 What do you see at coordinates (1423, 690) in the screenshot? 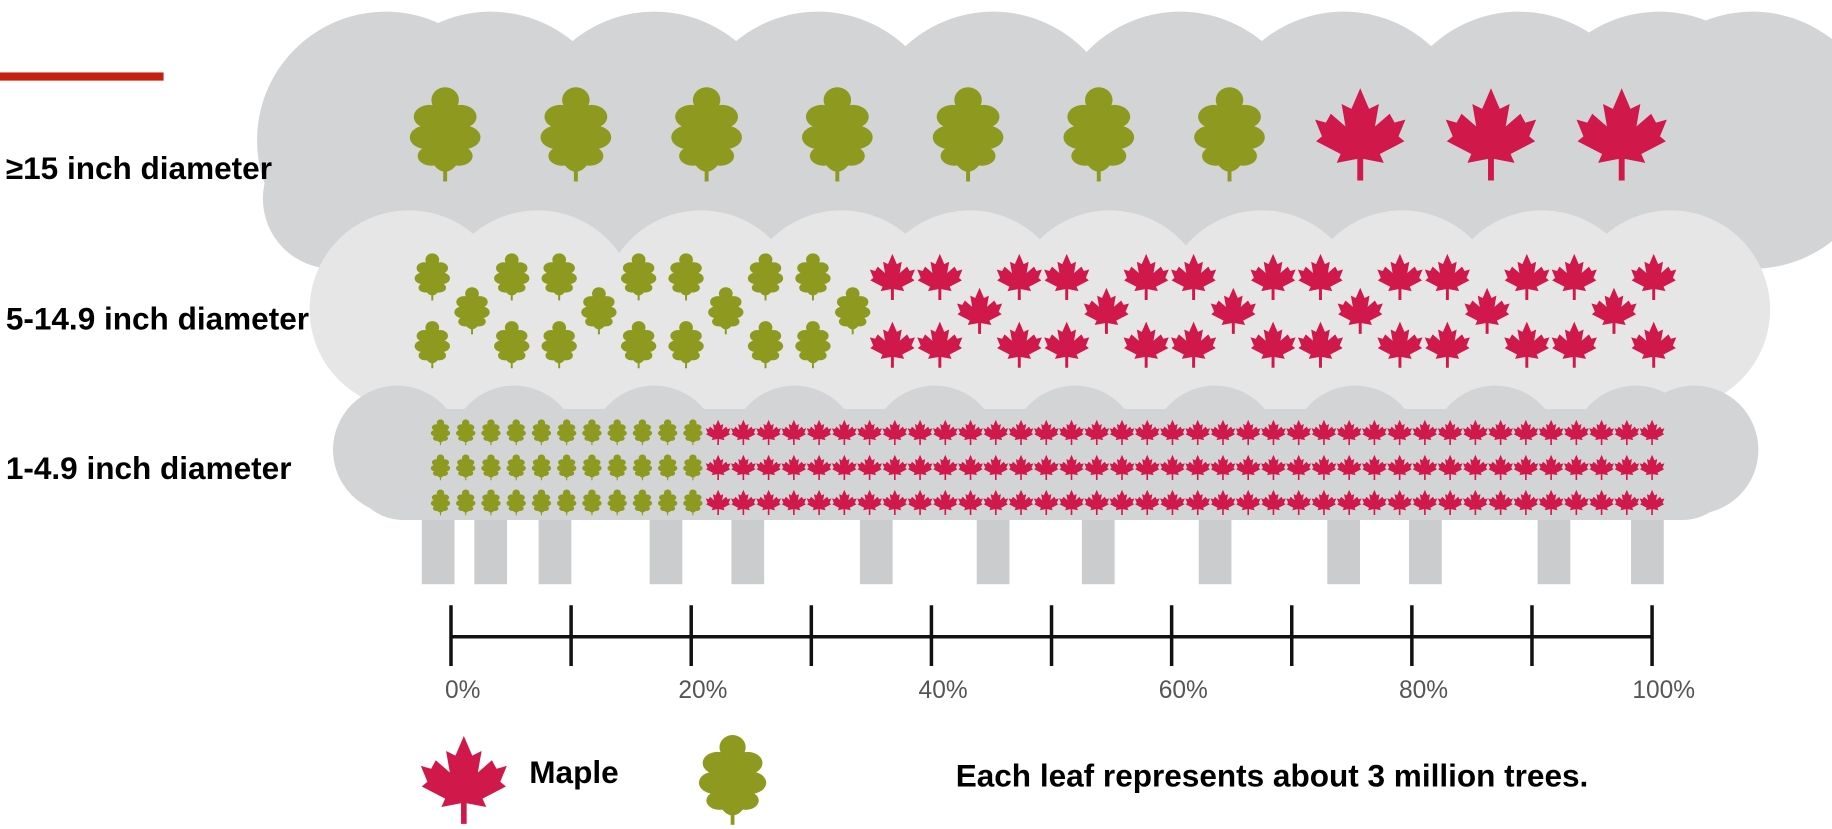
I see `x-tick-label: 80%` at bounding box center [1423, 690].